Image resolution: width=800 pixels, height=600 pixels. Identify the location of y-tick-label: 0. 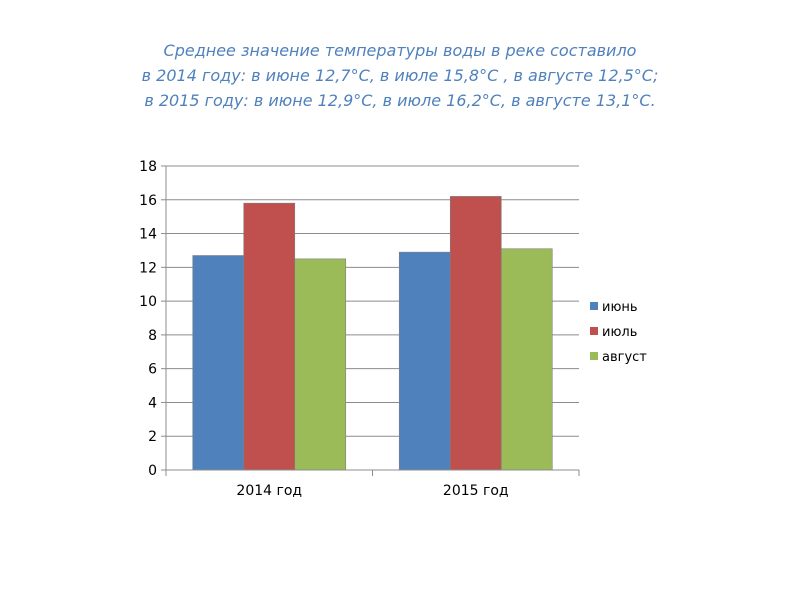
(152, 471).